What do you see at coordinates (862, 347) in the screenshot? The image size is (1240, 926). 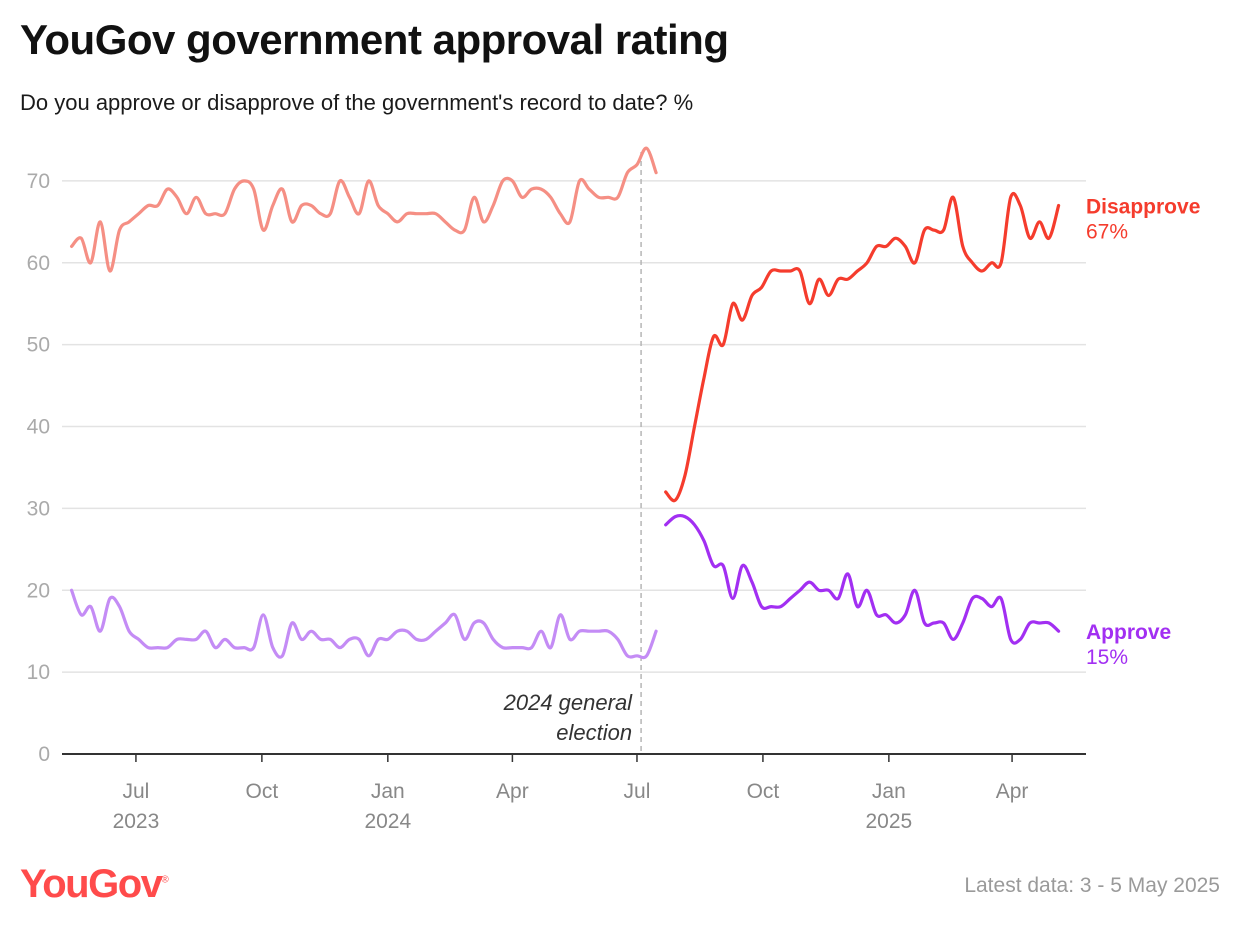 I see `disapprove-after-line` at bounding box center [862, 347].